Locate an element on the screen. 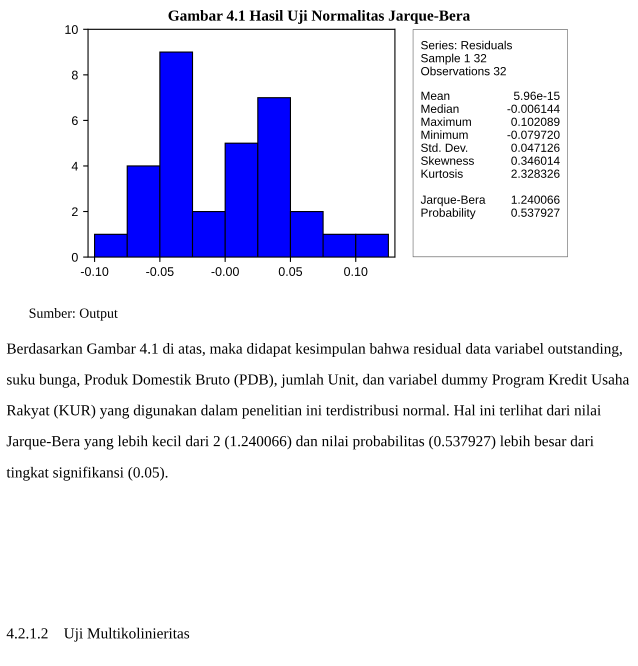  text: 0.047126 is located at coordinates (535, 148).